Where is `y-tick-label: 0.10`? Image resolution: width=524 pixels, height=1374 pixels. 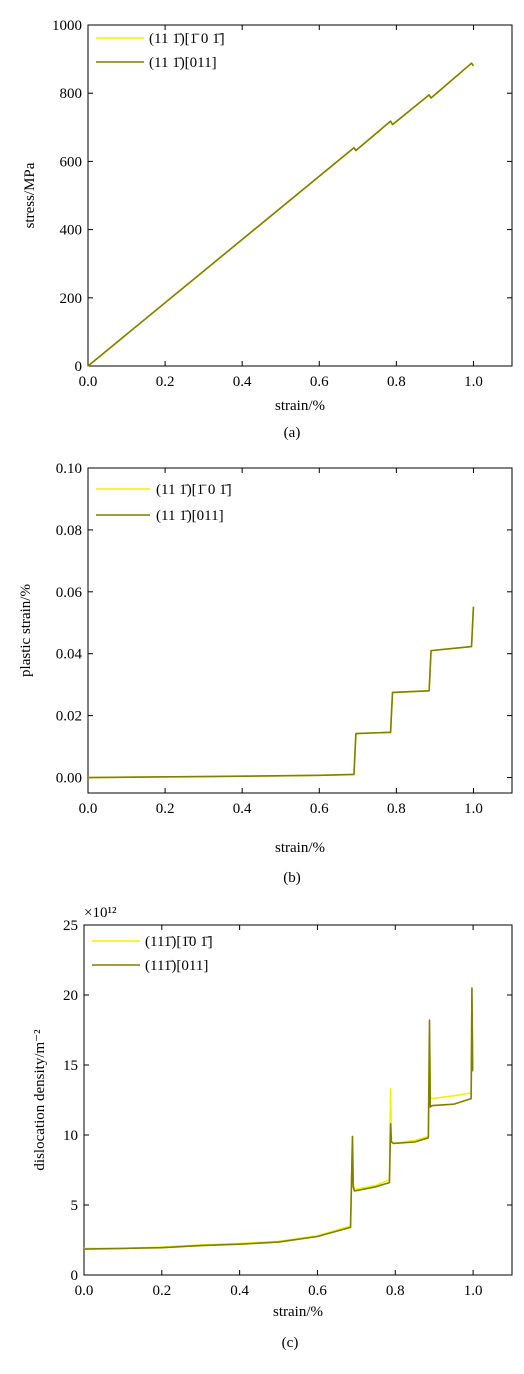
y-tick-label: 0.10 is located at coordinates (69, 469).